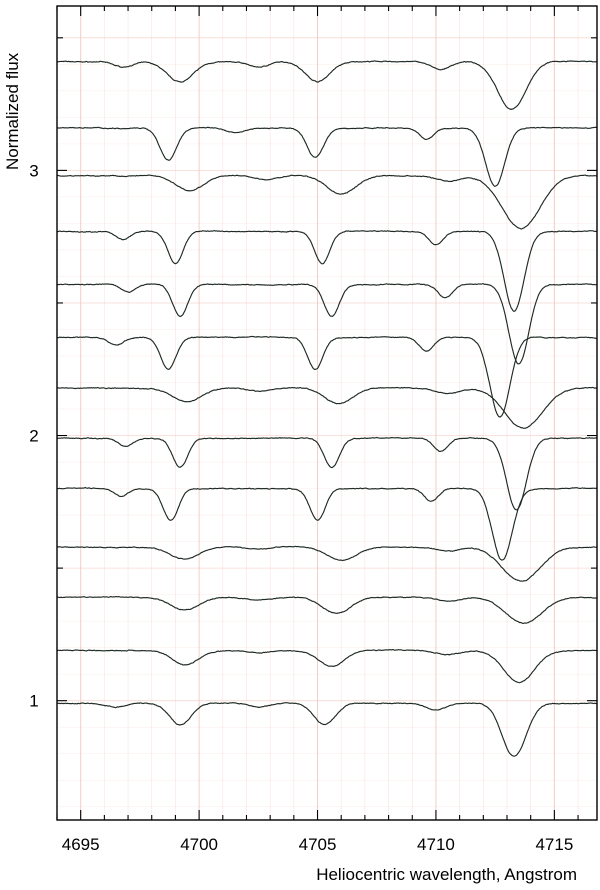 The image size is (600, 890). I want to click on x-tick-label: 4695, so click(81, 844).